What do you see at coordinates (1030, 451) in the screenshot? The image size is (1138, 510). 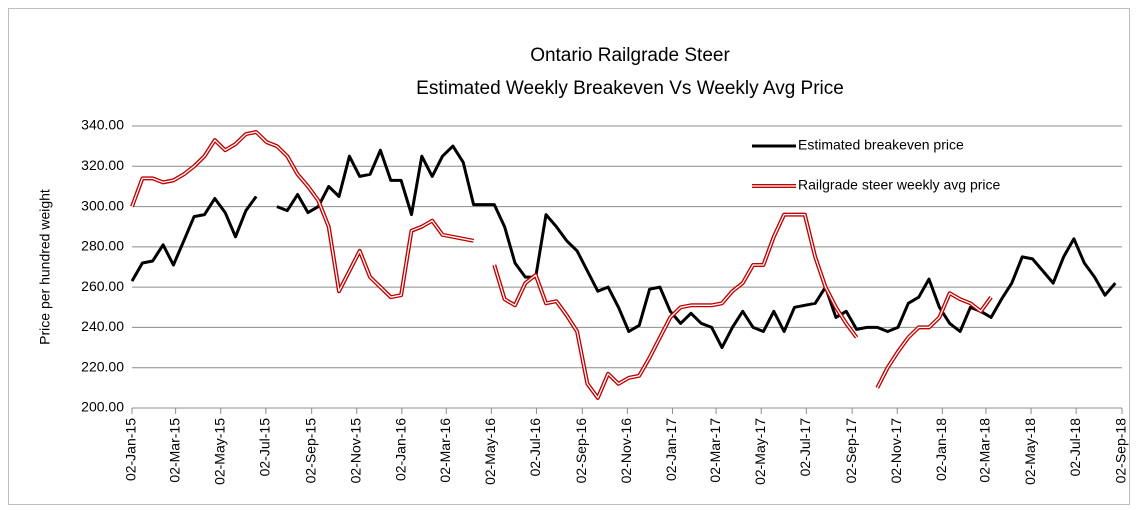 I see `x-tick-label: 02-May-18` at bounding box center [1030, 451].